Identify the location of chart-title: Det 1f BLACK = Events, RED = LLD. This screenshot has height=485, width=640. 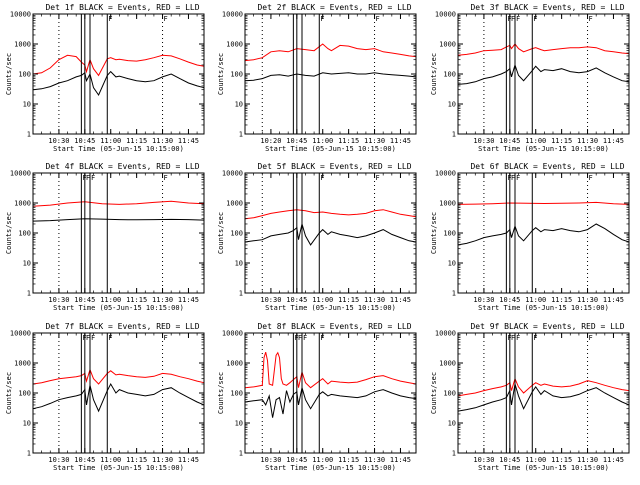
(122, 7).